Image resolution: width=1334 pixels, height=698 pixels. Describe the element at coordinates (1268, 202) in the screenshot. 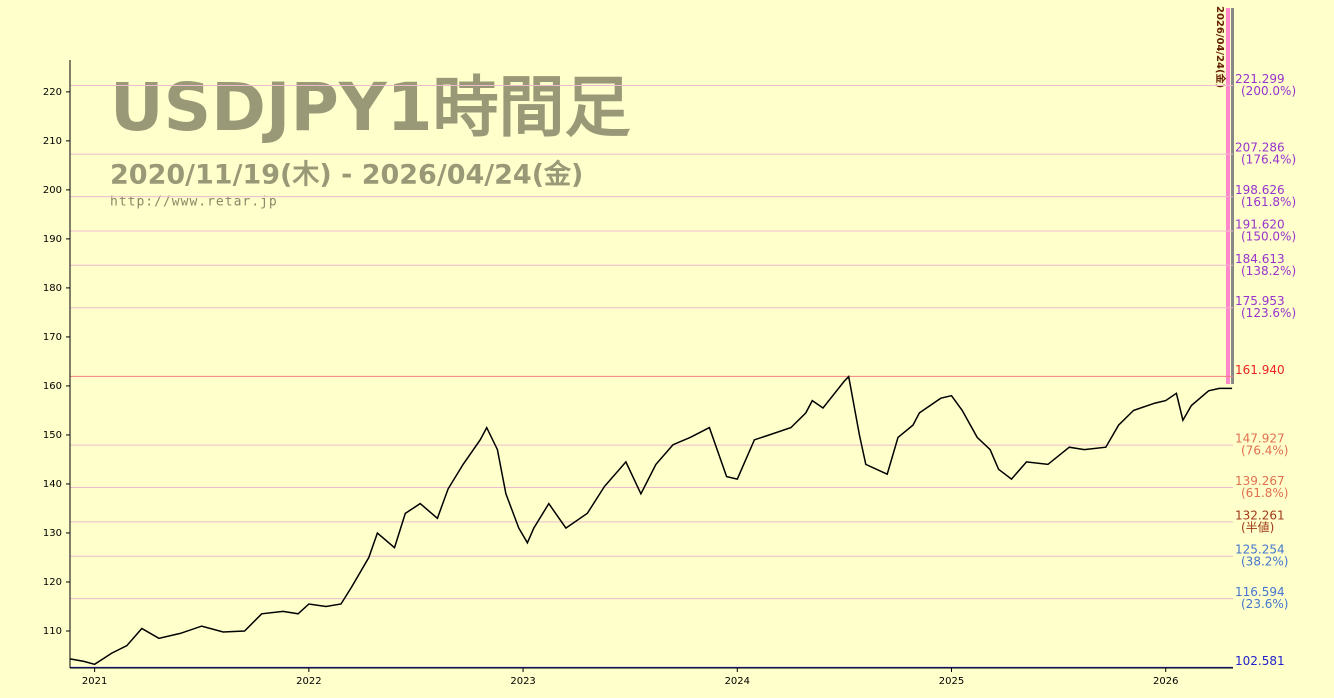

I see `level-note: (161.8%)` at that location.